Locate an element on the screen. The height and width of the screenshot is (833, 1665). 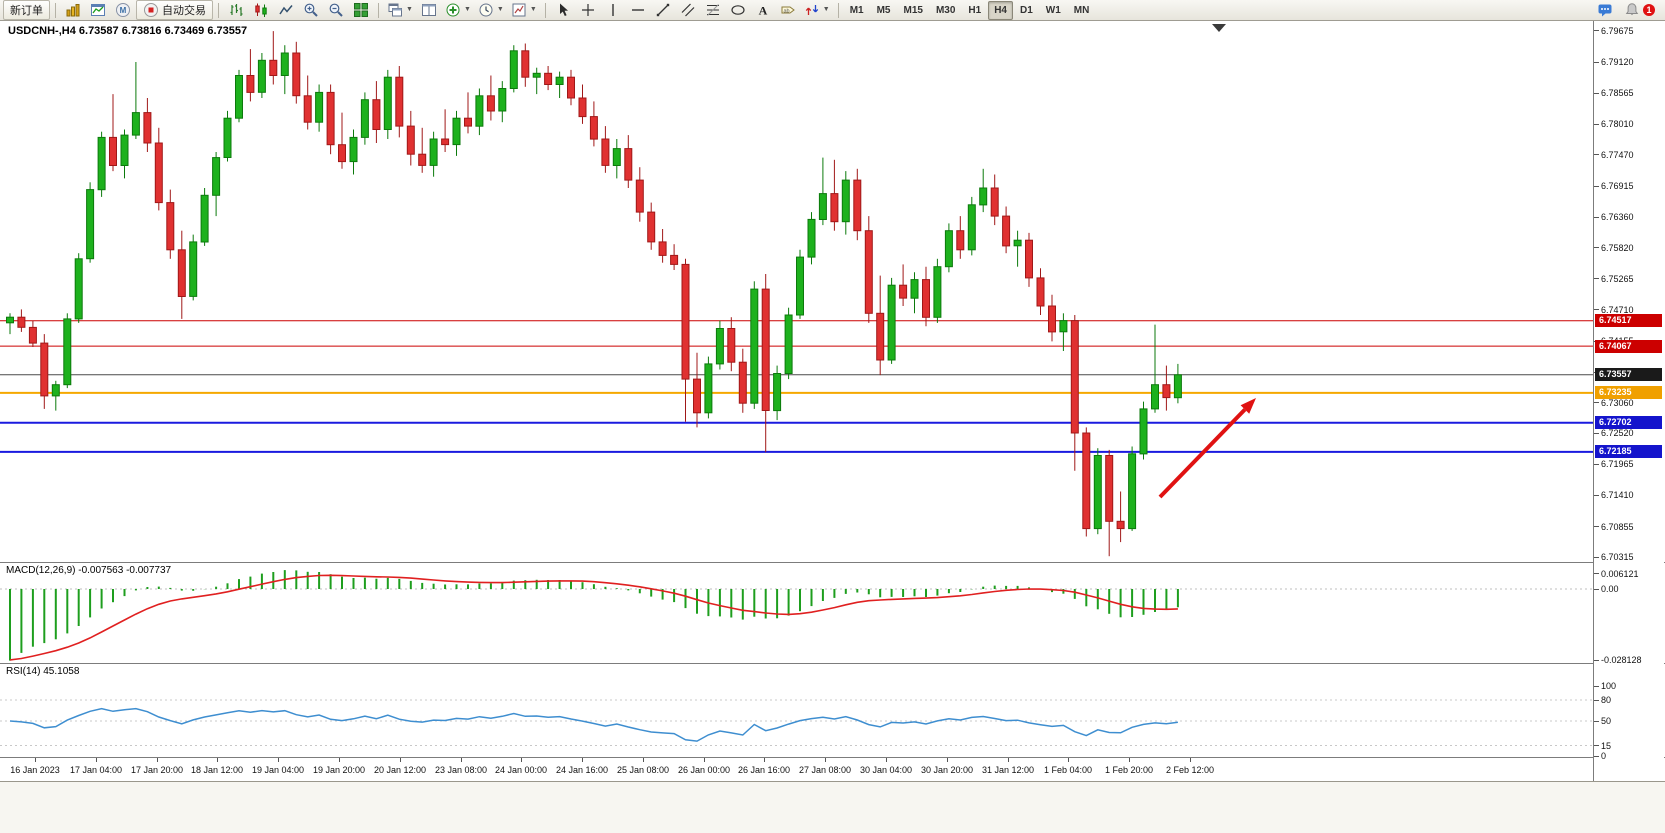
autotrading-button: 自动交易 is located at coordinates (174, 10).